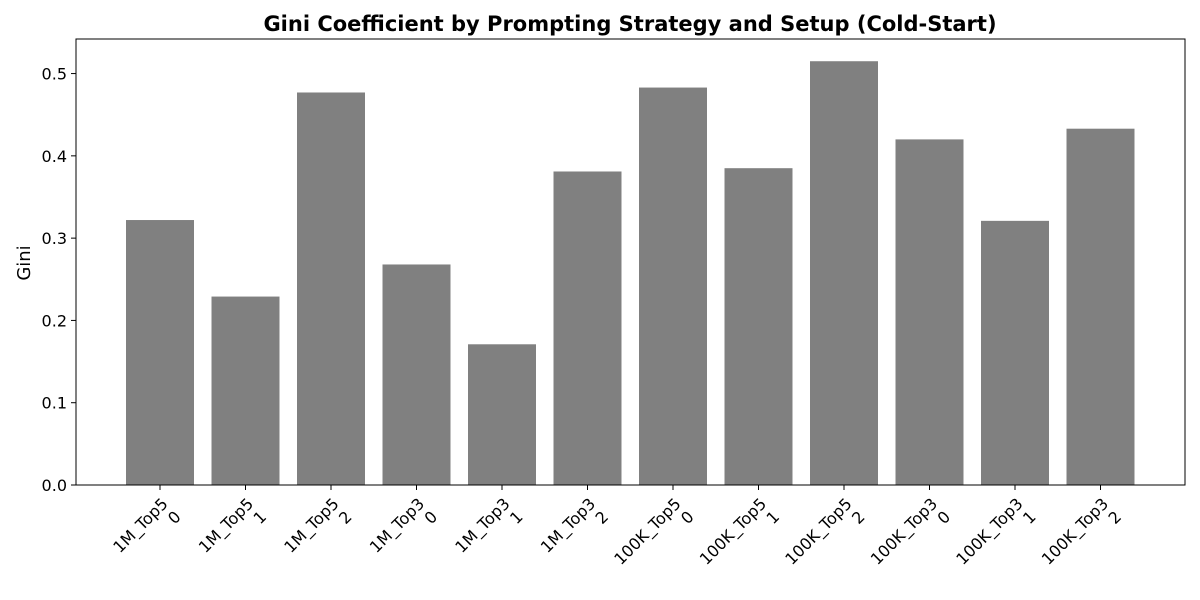 Image resolution: width=1200 pixels, height=600 pixels. I want to click on y-tick-label: 0.4, so click(54, 156).